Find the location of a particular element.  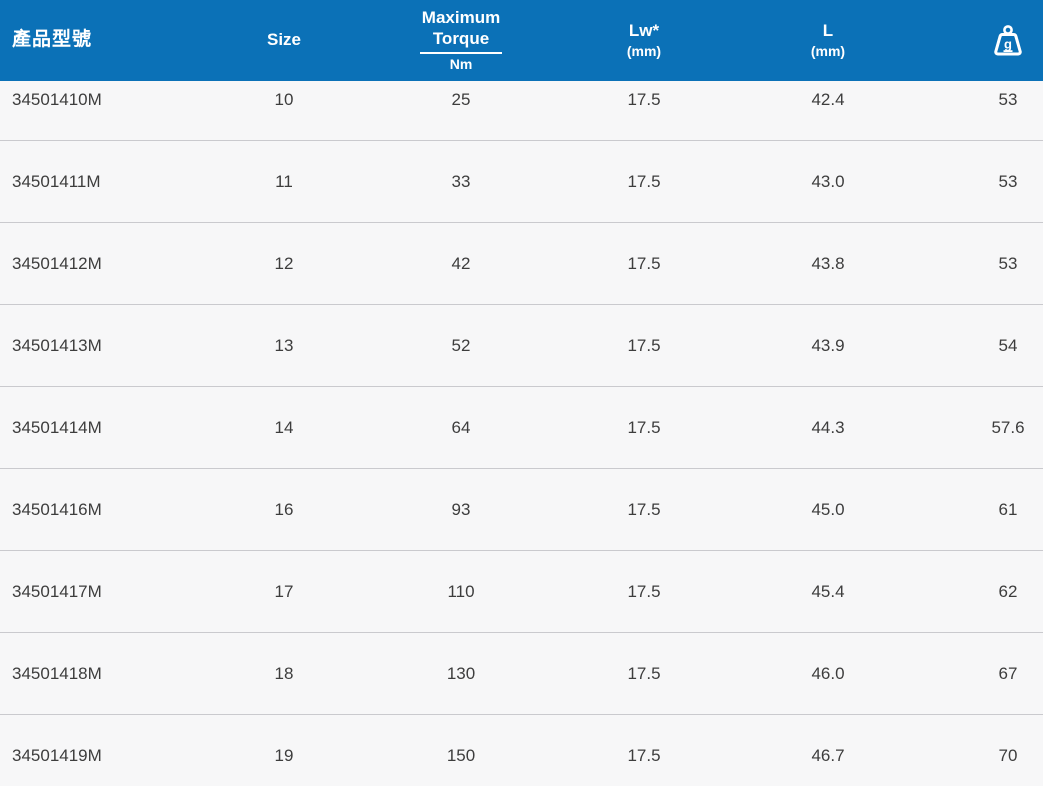

column-header-model: 產品型號 is located at coordinates (98, 40).